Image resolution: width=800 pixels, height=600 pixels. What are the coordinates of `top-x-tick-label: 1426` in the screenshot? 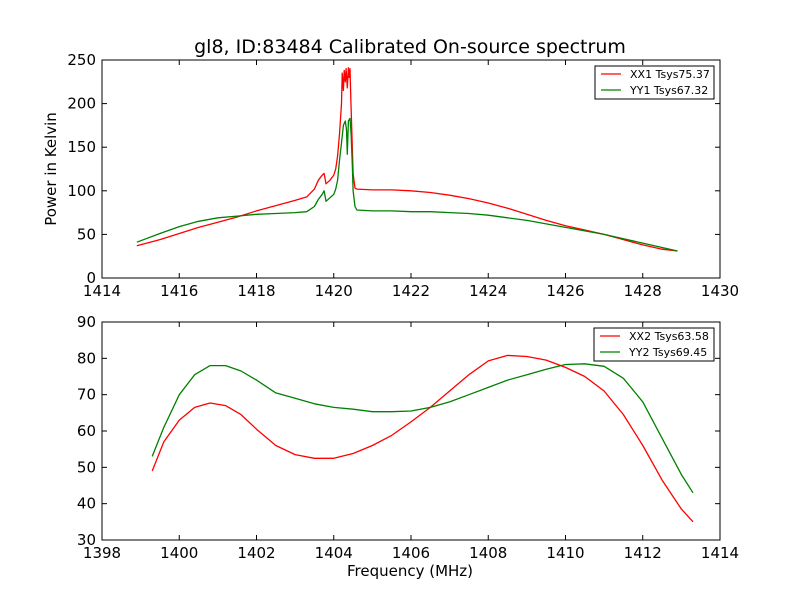 It's located at (565, 291).